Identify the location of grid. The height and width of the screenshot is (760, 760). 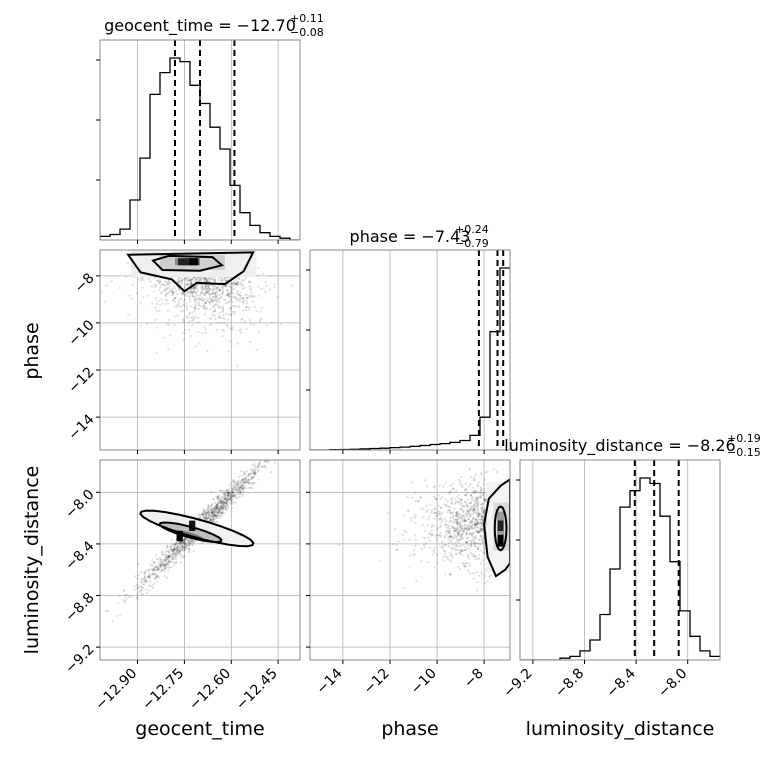
(413, 350).